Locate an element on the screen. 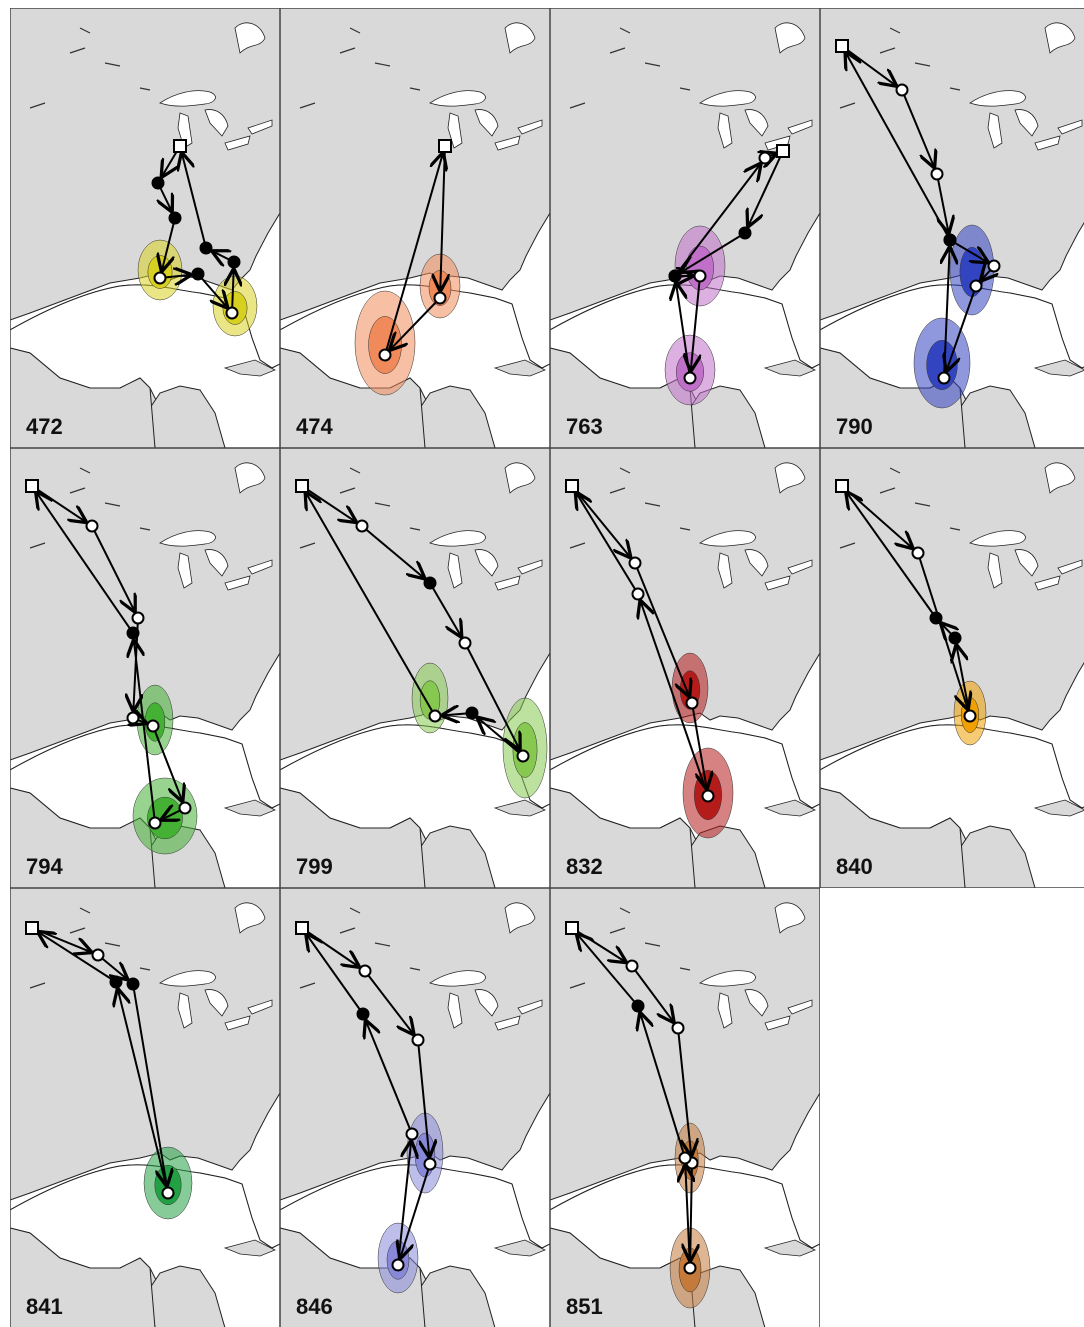 Image resolution: width=1084 pixels, height=1327 pixels. panel-label: 841 is located at coordinates (44, 1306).